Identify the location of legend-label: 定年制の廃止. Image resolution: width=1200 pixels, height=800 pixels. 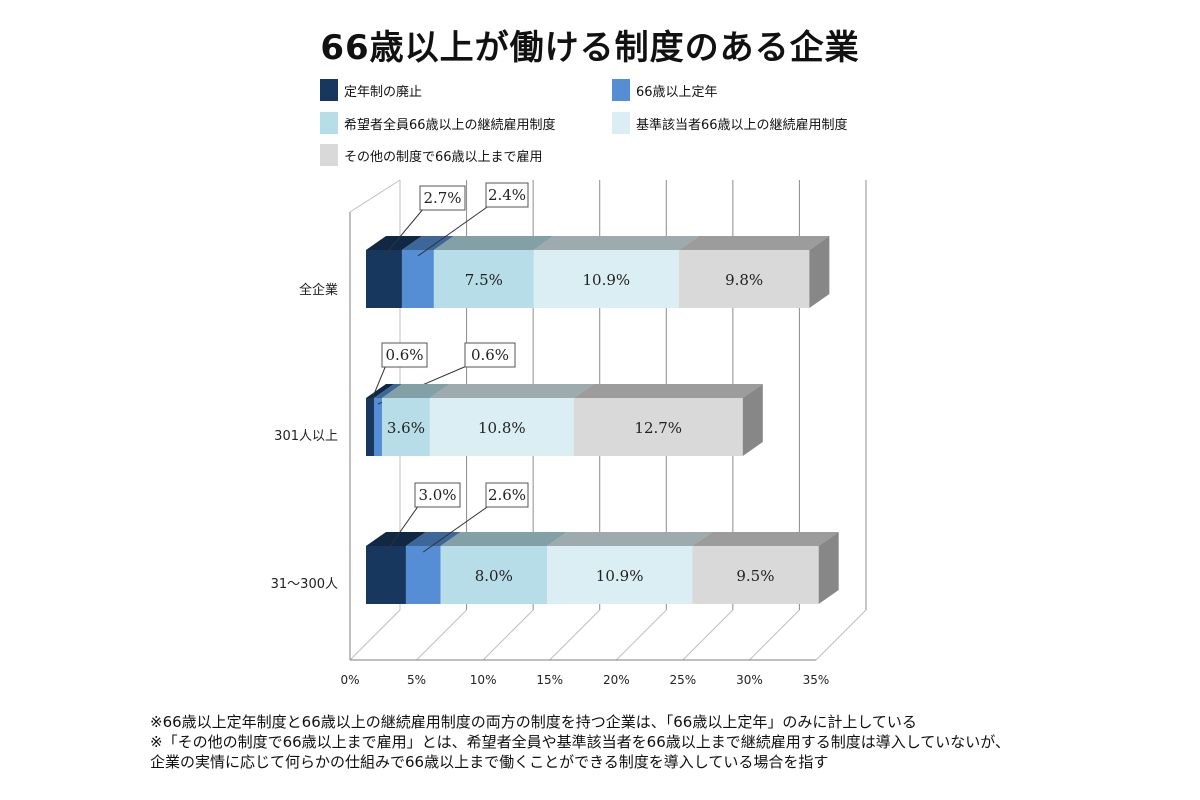
(383, 92).